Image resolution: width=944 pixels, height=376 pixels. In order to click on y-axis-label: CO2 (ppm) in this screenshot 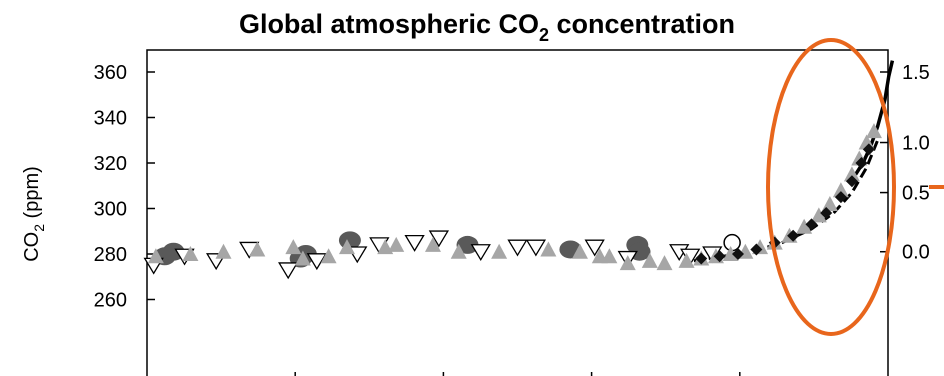, I will do `click(34, 214)`.